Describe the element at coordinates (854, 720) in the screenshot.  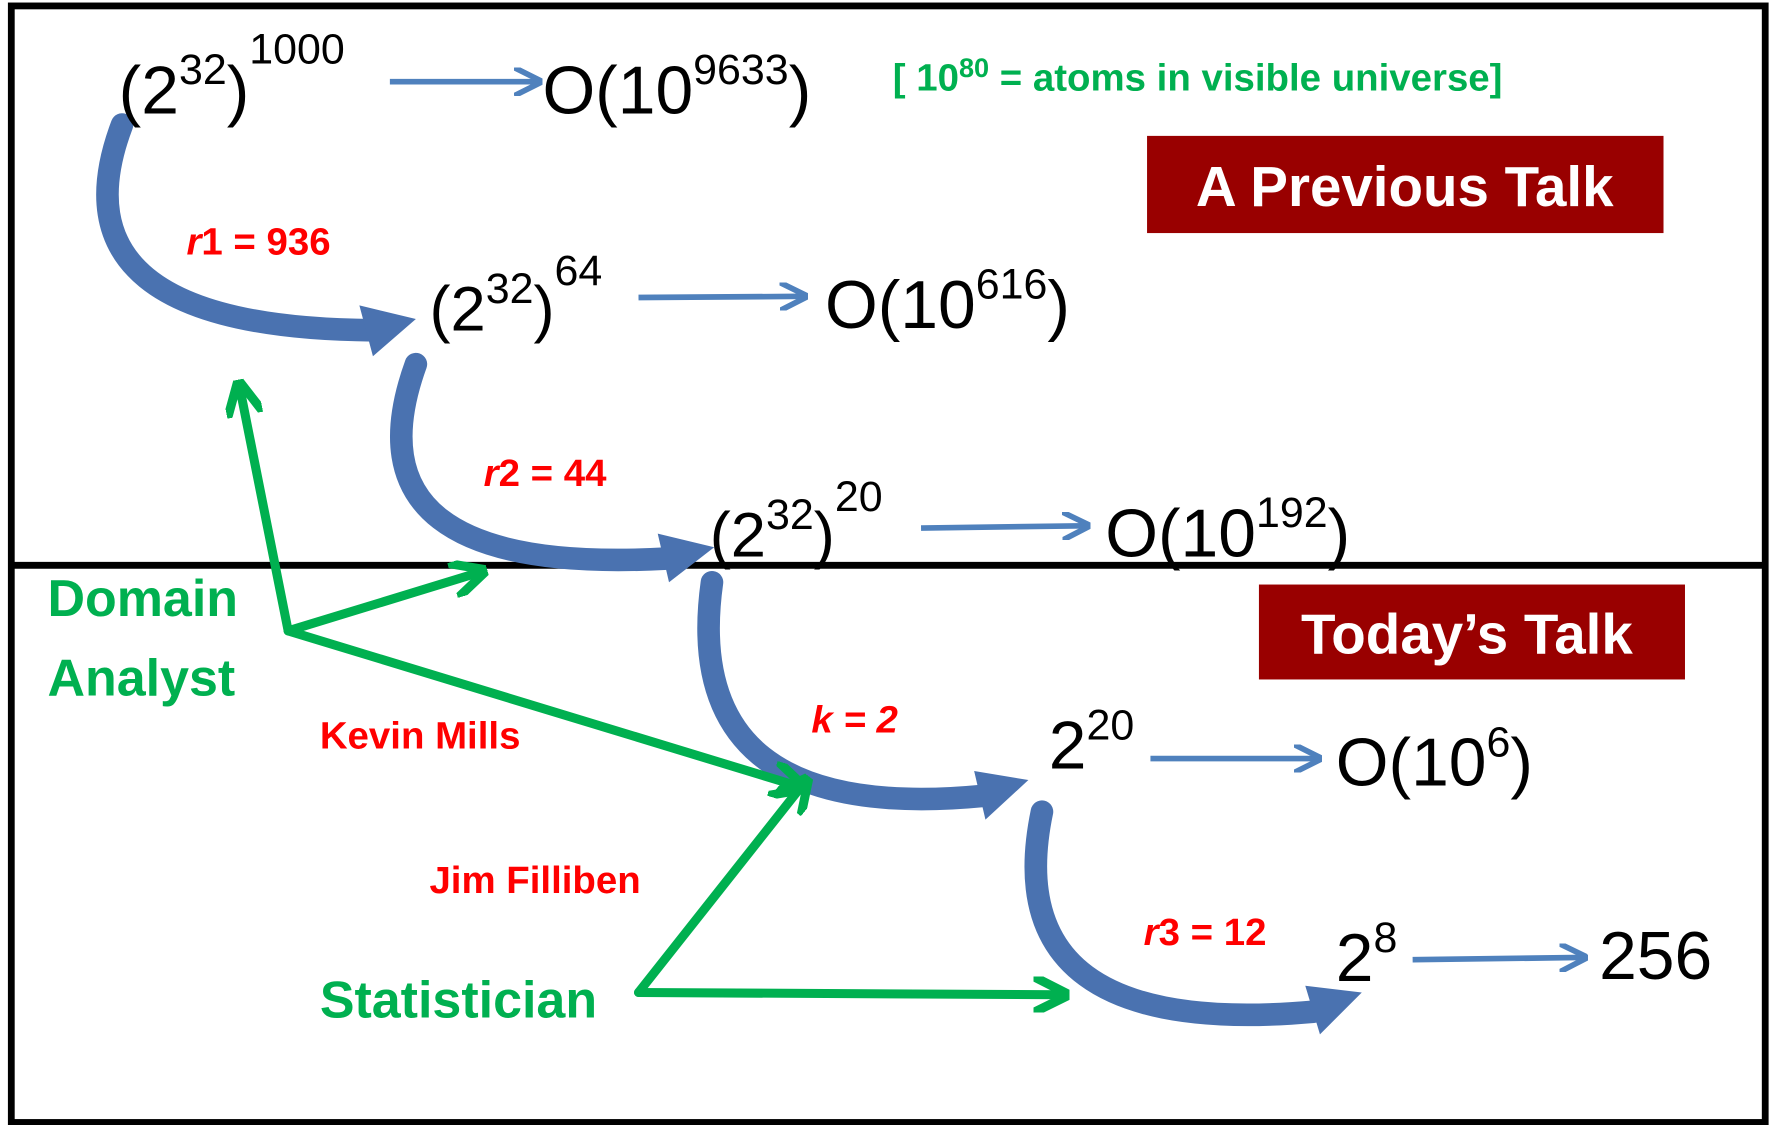
I see `reduction: k = 2` at that location.